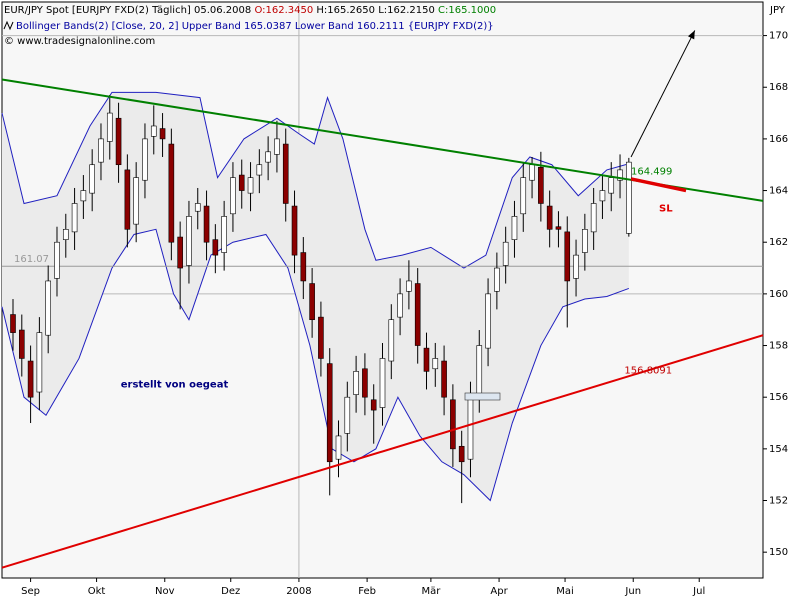  I want to click on y-tick-label: 152, so click(778, 501).